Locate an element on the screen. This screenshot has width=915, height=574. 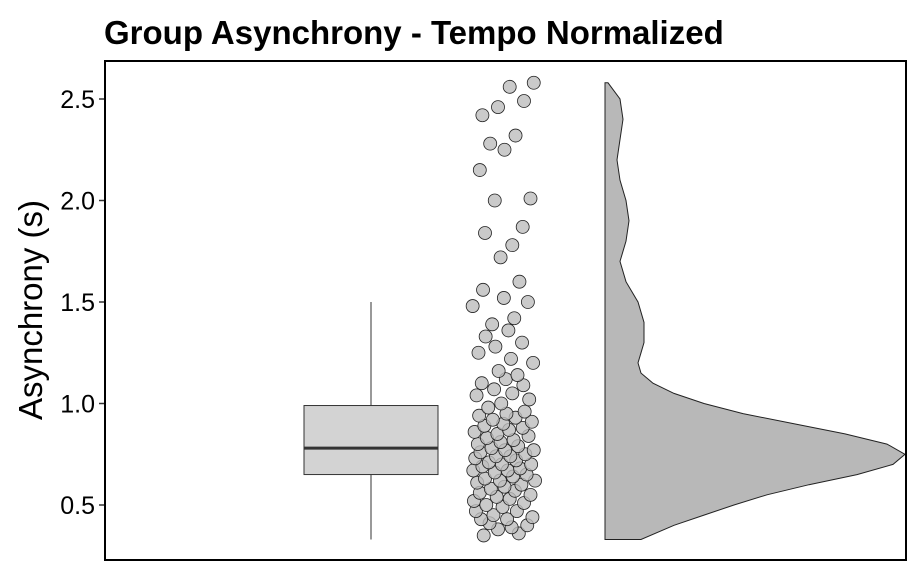
y-tick-label: 1.0 is located at coordinates (77, 405).